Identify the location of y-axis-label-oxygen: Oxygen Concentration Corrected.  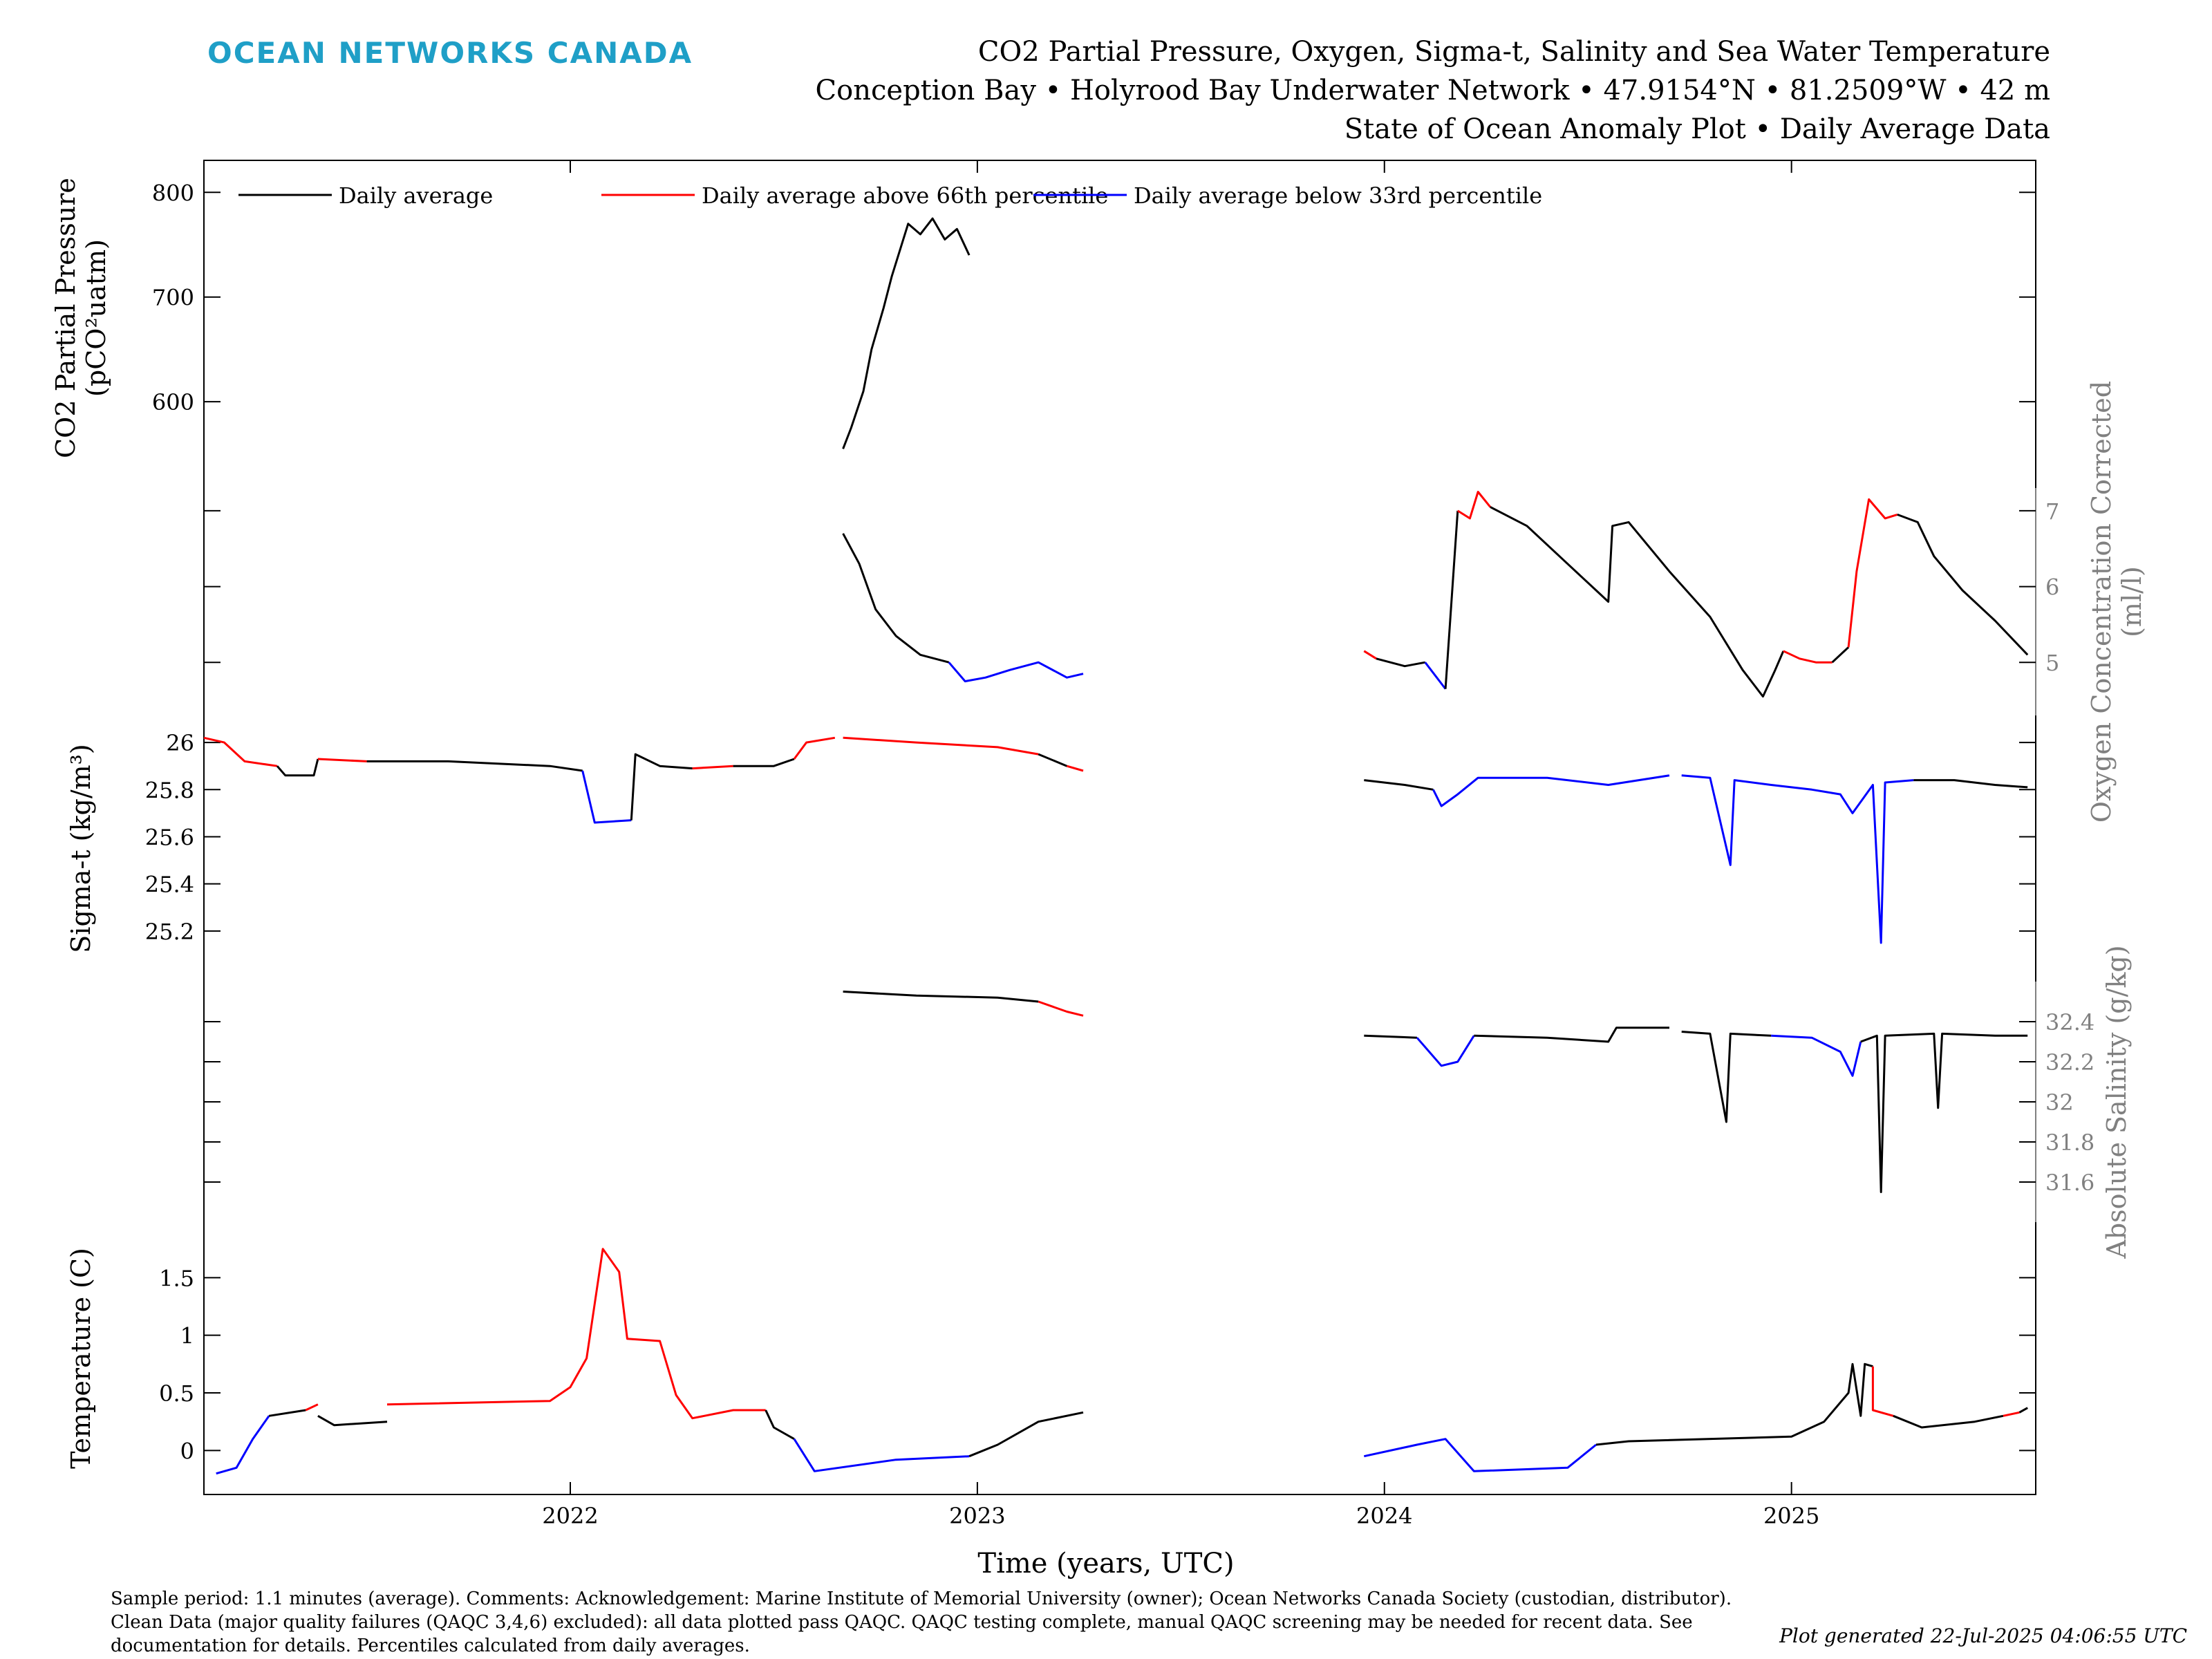
(2101, 602).